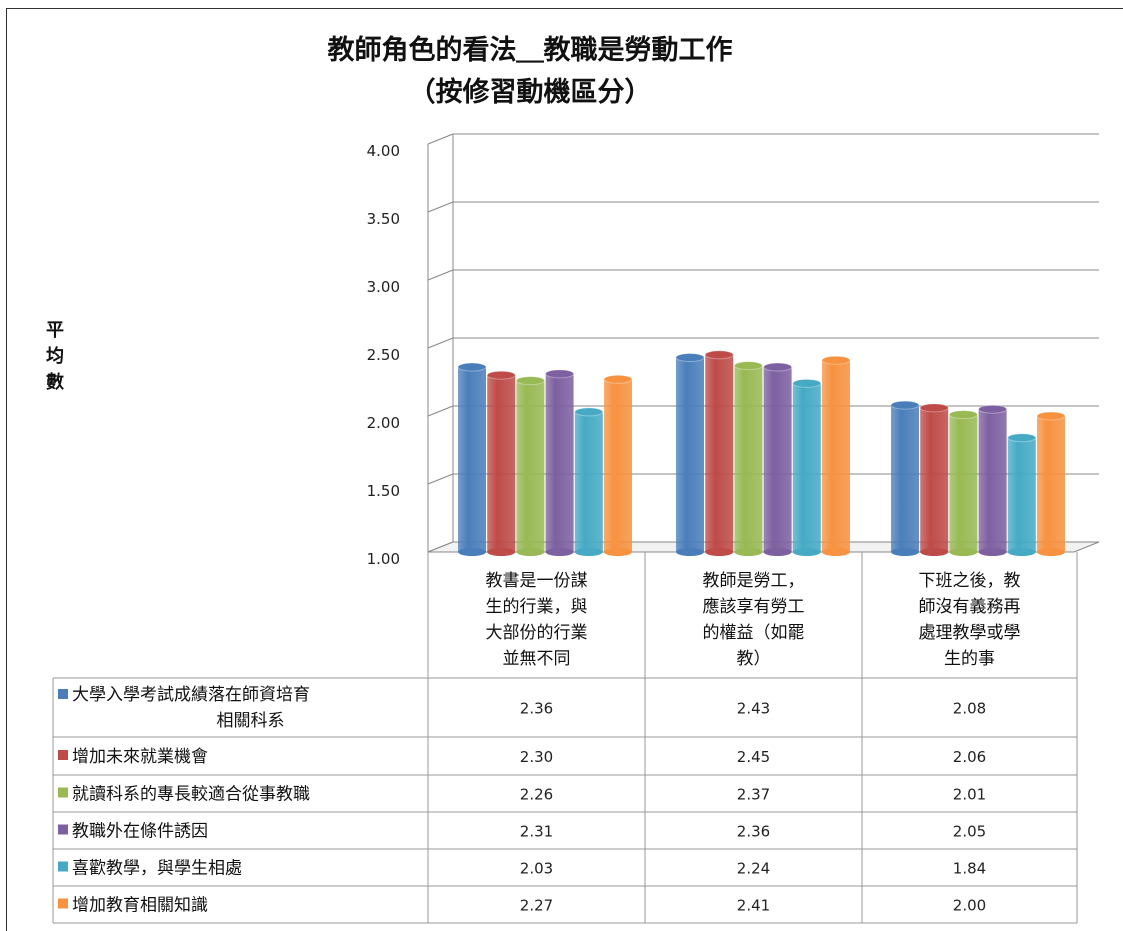  Describe the element at coordinates (969, 659) in the screenshot. I see `category-label: 生的事` at that location.